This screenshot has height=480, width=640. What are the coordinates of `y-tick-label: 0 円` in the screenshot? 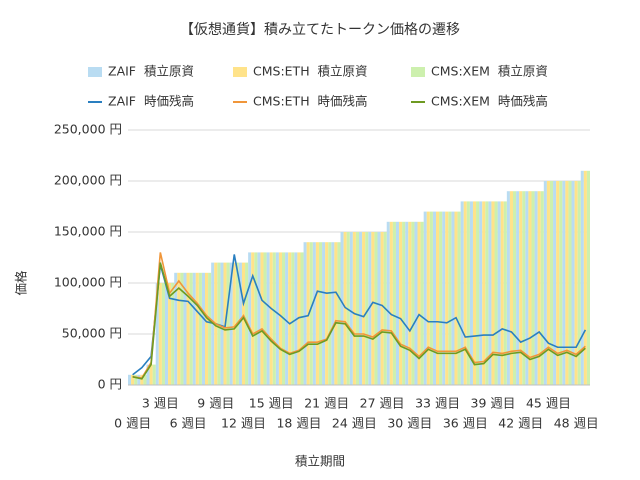 It's located at (110, 384).